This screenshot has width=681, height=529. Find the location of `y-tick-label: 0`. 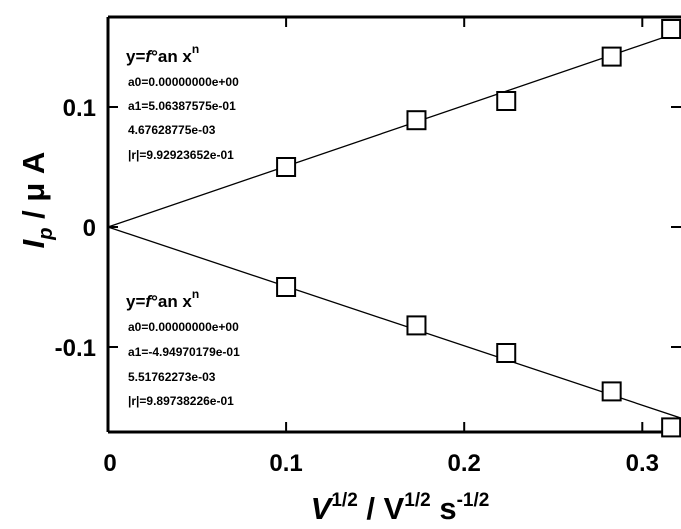

y-tick-label: 0 is located at coordinates (89, 228).